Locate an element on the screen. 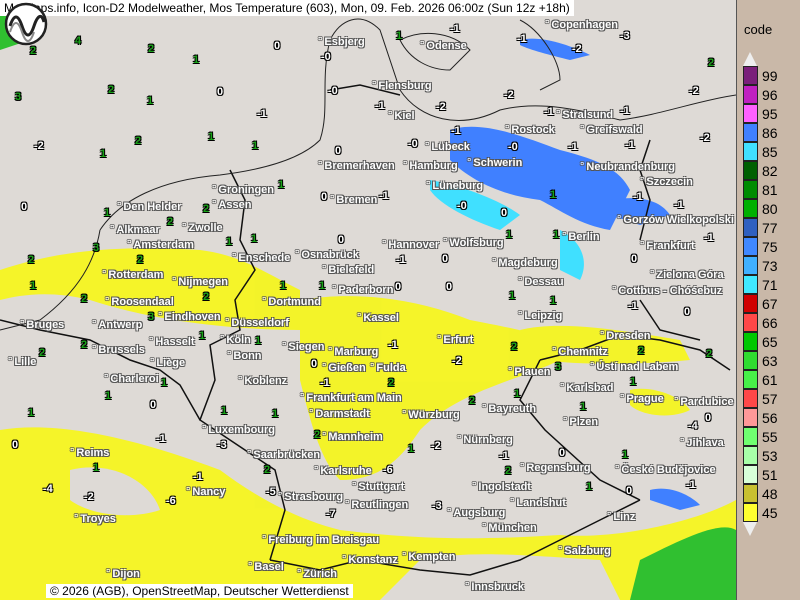  city-label: Lüneburg is located at coordinates (454, 186).